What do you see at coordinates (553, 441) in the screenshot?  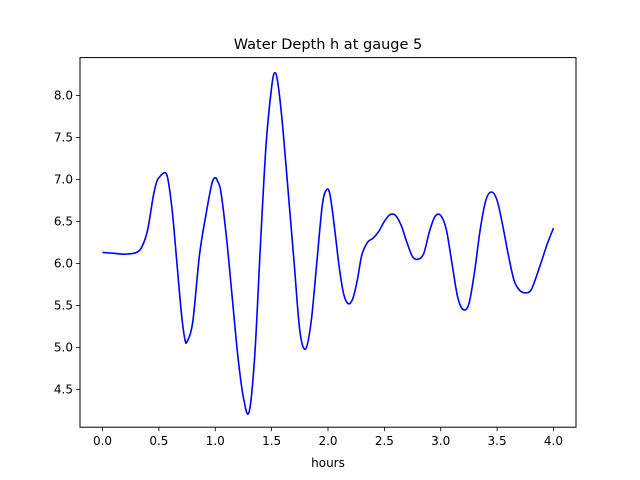 I see `x-tick-label: 4.0` at bounding box center [553, 441].